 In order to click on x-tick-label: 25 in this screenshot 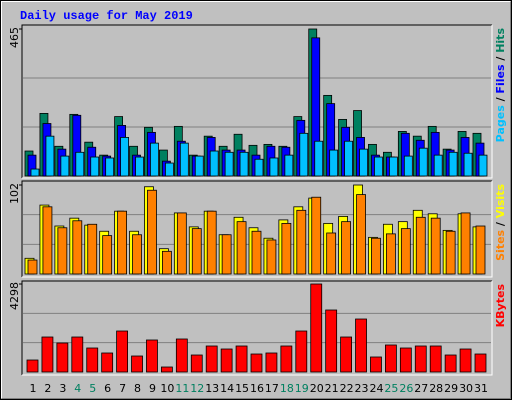, I will do `click(391, 388)`.